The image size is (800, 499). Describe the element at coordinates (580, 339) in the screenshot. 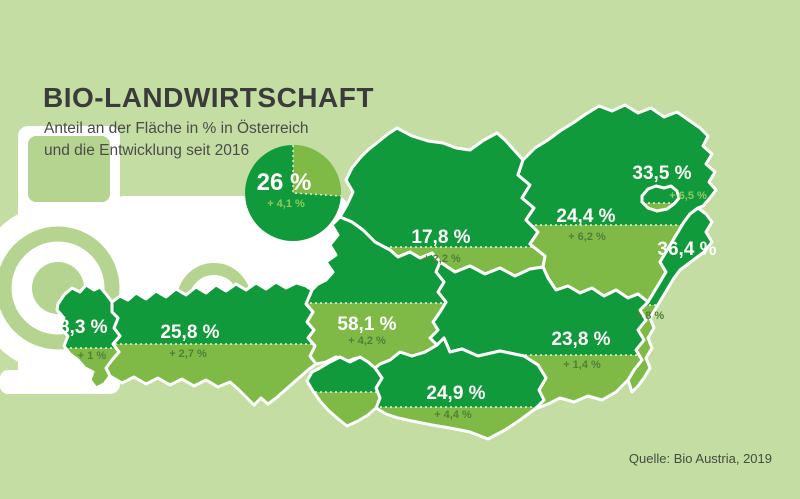

I see `steiermark-value: 23,8 %` at that location.